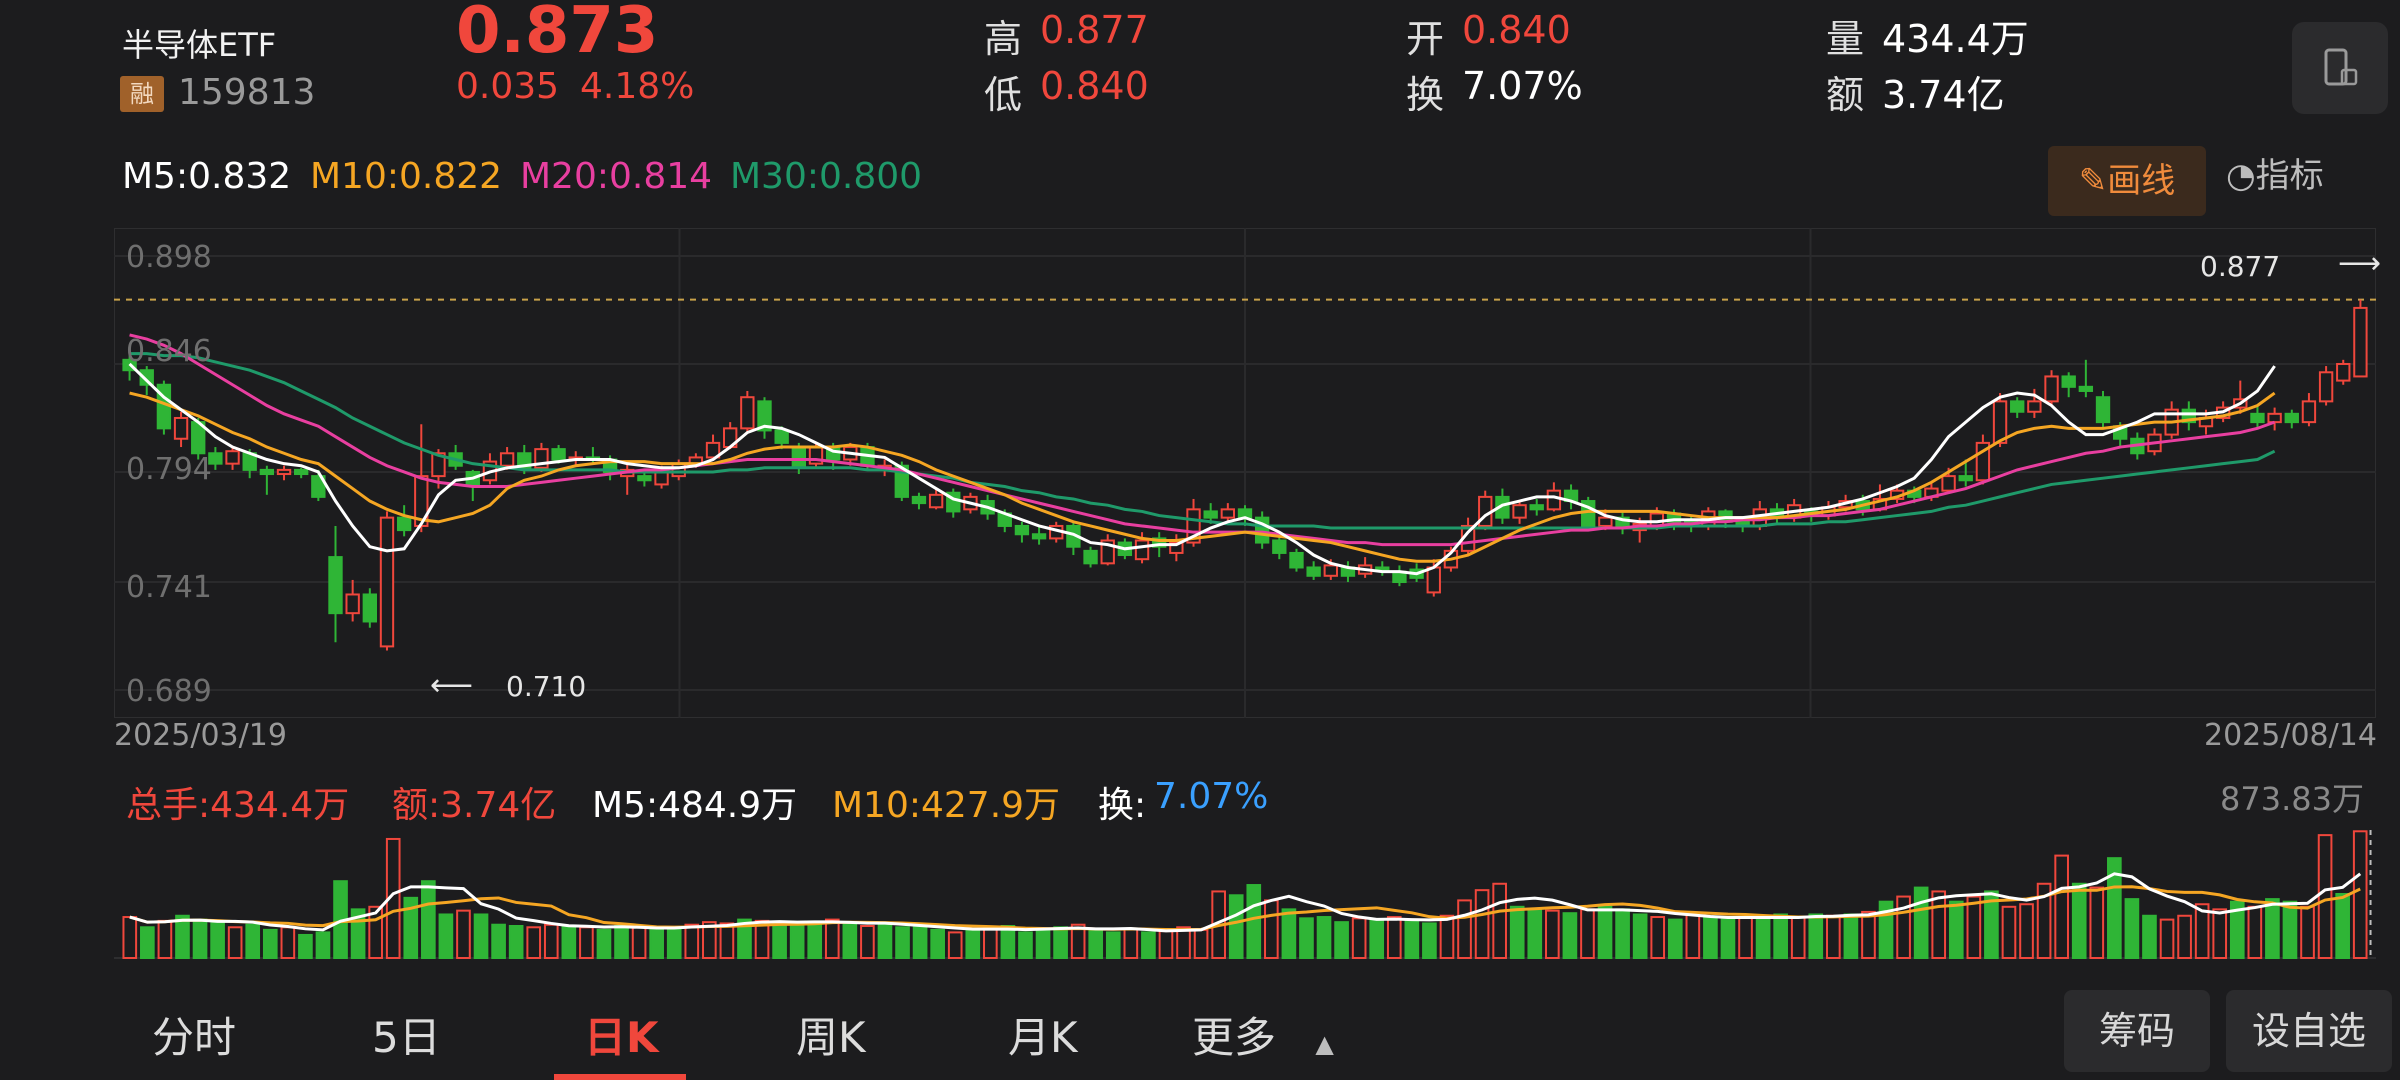 This screenshot has height=1080, width=2400. I want to click on tab-more: 更多 ▲, so click(1263, 1034).